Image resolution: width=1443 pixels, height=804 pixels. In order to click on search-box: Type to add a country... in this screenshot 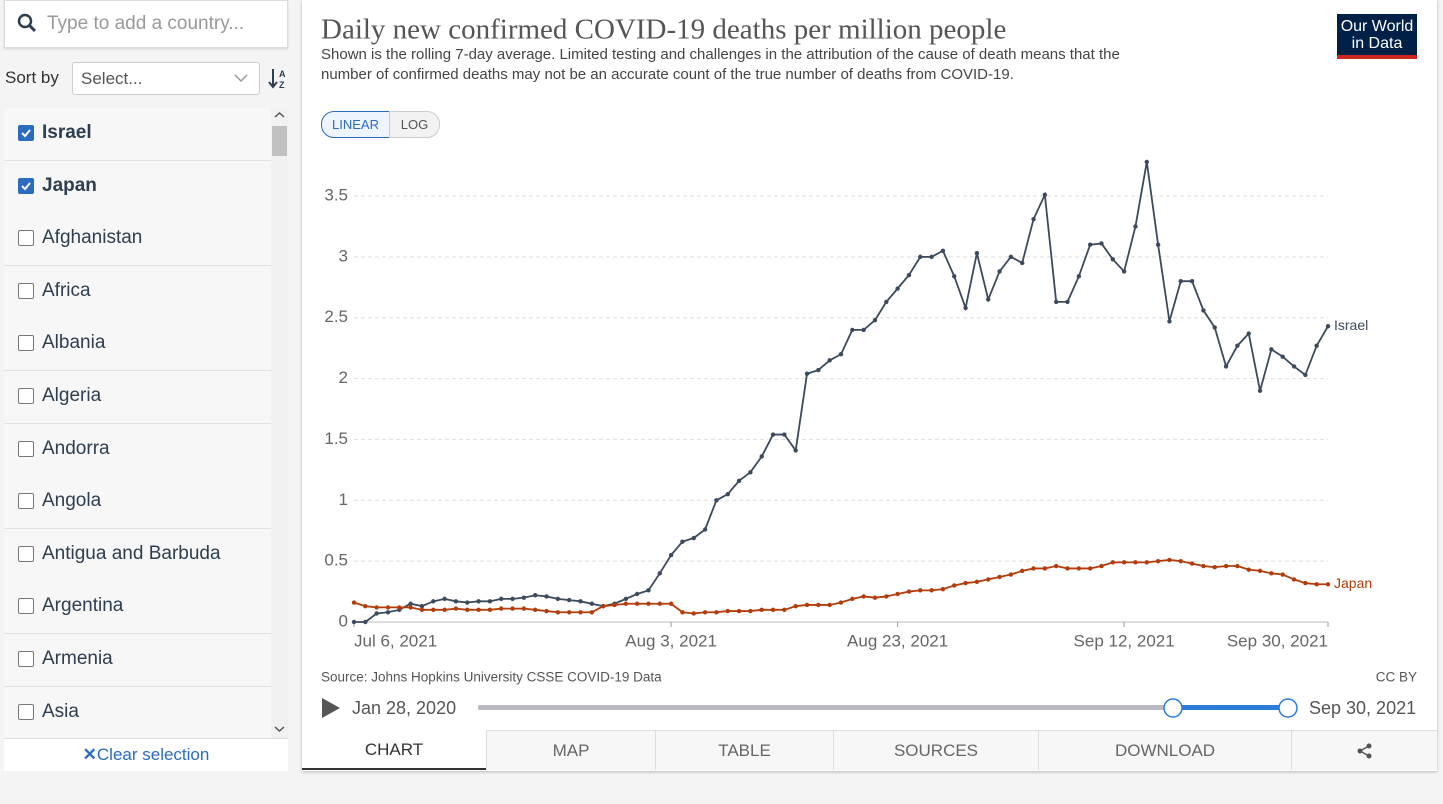, I will do `click(146, 24)`.